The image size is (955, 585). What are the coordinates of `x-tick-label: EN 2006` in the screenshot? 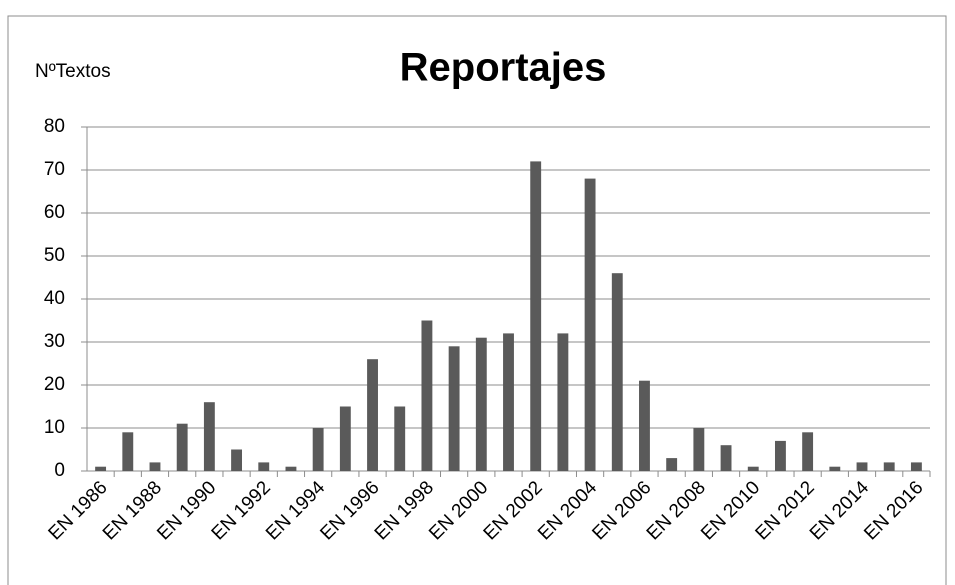 It's located at (621, 510).